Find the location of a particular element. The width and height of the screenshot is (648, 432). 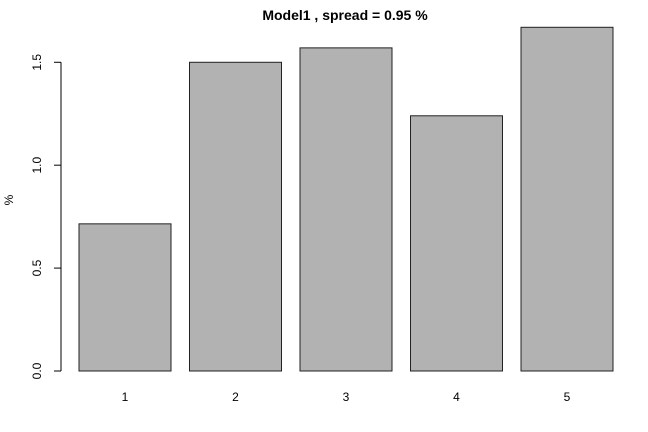

y-tick-label: 1.0 is located at coordinates (37, 165).